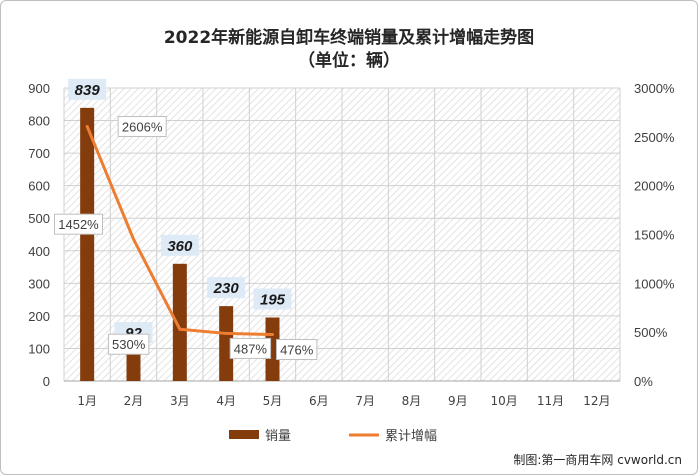 The height and width of the screenshot is (475, 698). What do you see at coordinates (39, 218) in the screenshot?
I see `y-left-tick-label: 500` at bounding box center [39, 218].